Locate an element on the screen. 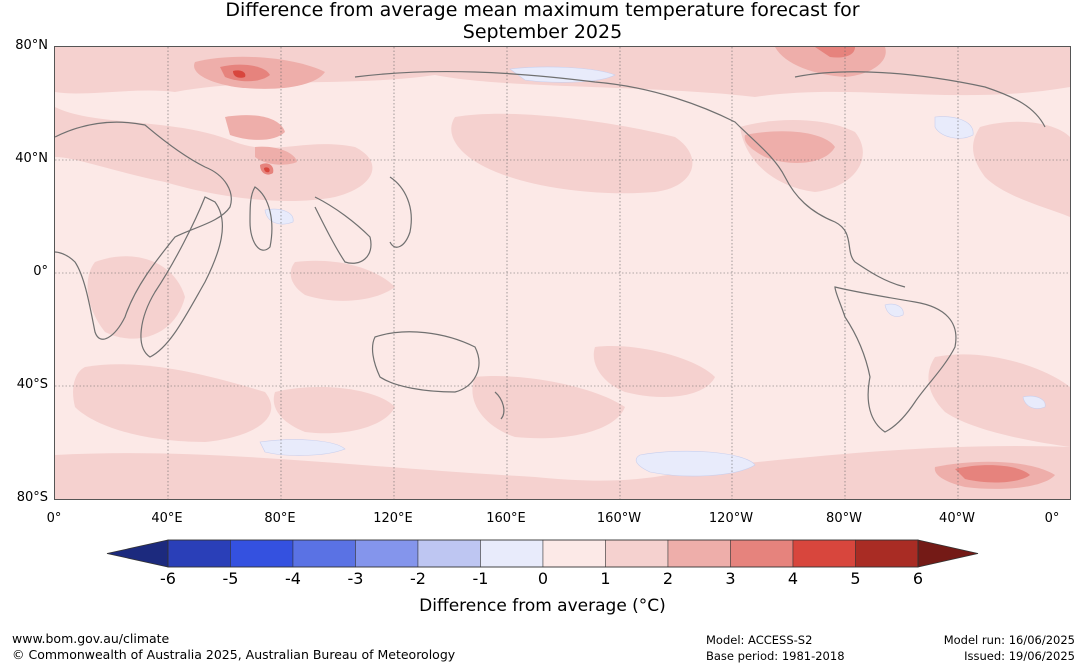 Image resolution: width=1085 pixels, height=667 pixels. colorbar is located at coordinates (542, 553).